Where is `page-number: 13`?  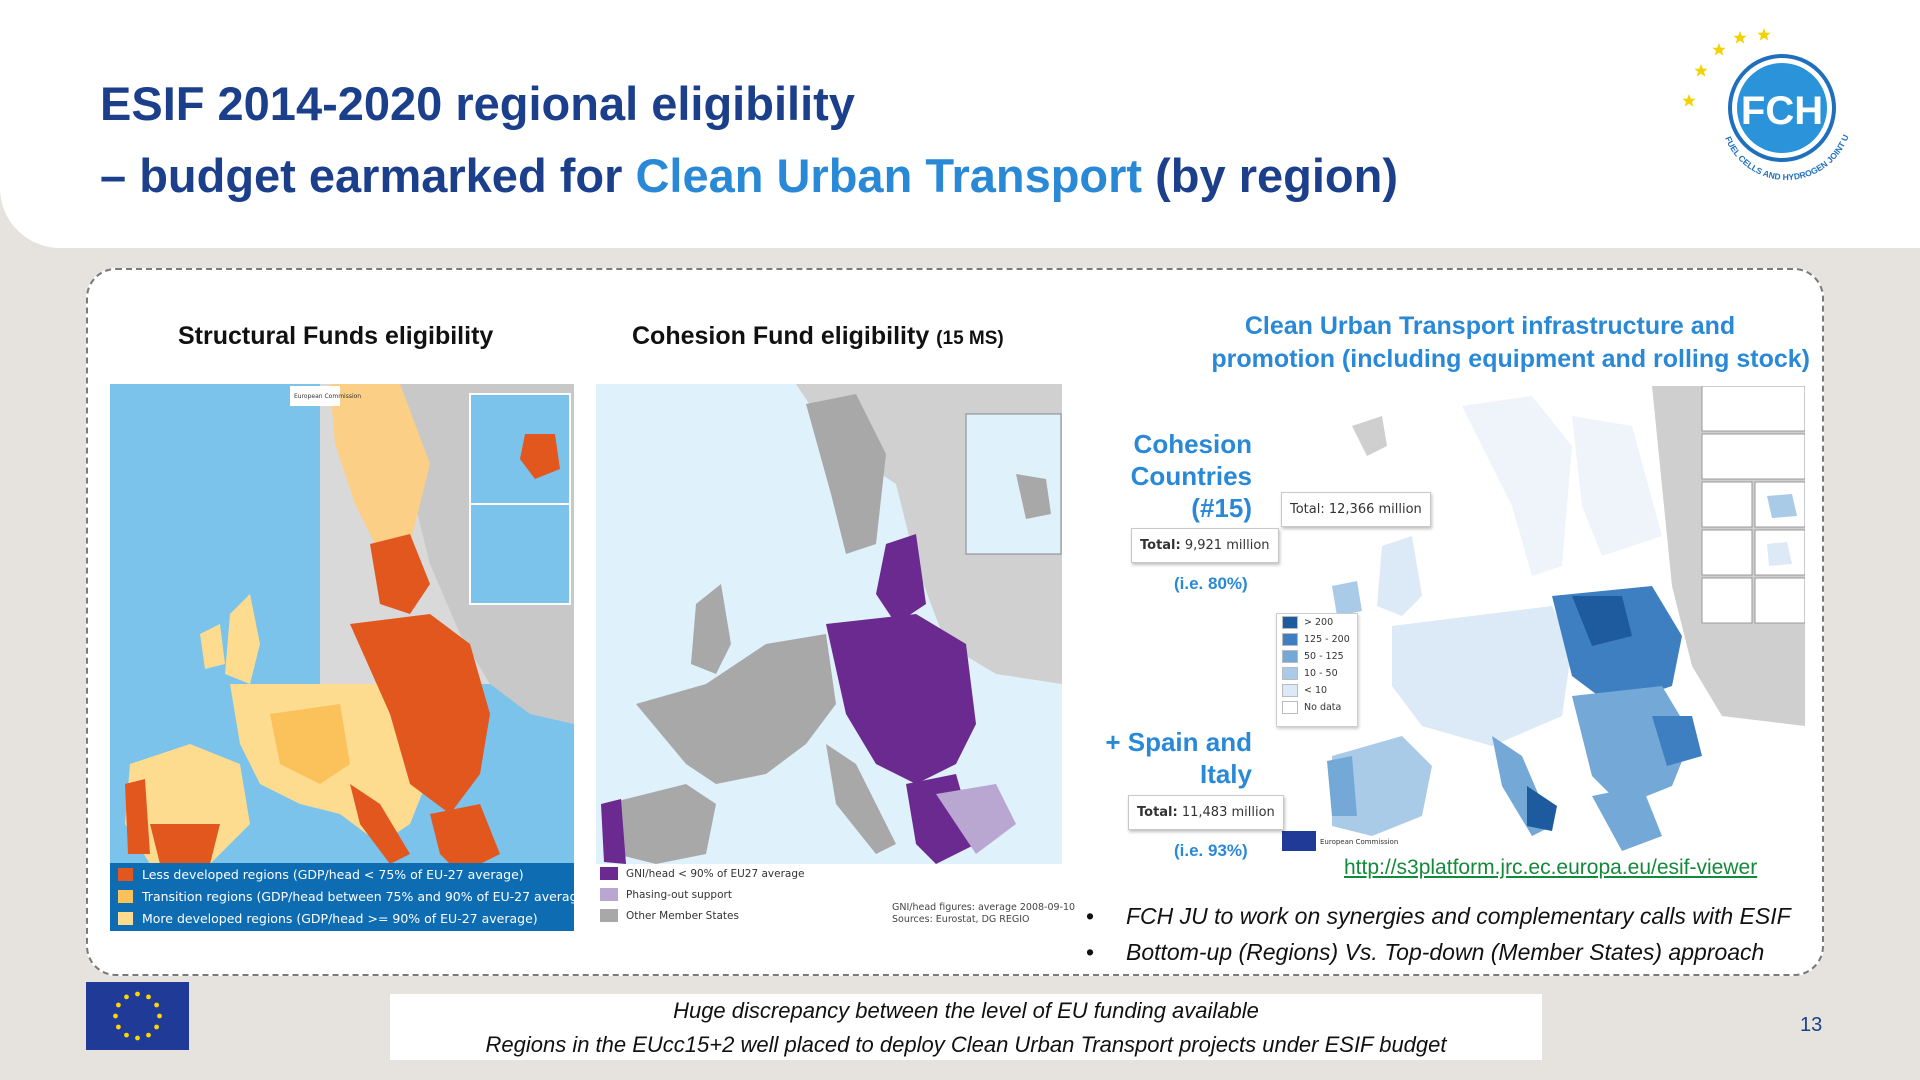 page-number: 13 is located at coordinates (1811, 1025).